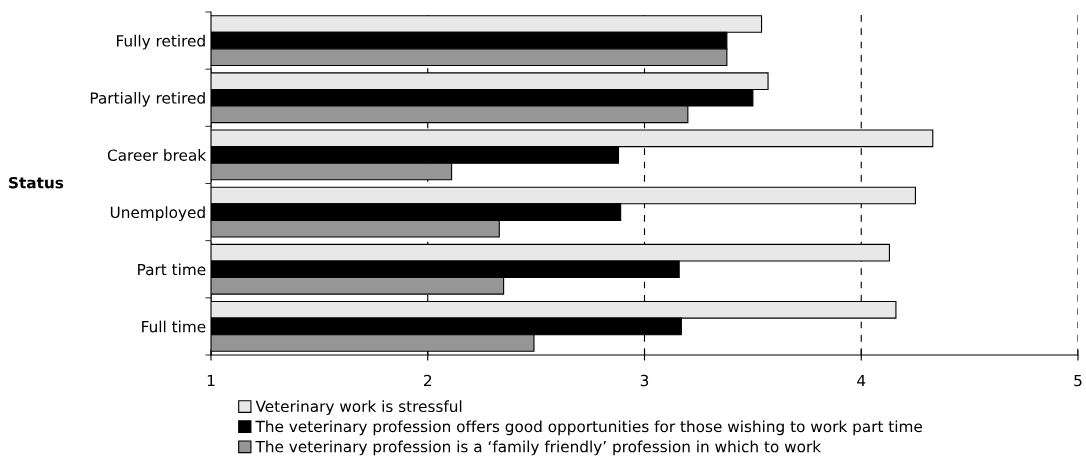  What do you see at coordinates (161, 42) in the screenshot?
I see `y-tick-label: Fully retired` at bounding box center [161, 42].